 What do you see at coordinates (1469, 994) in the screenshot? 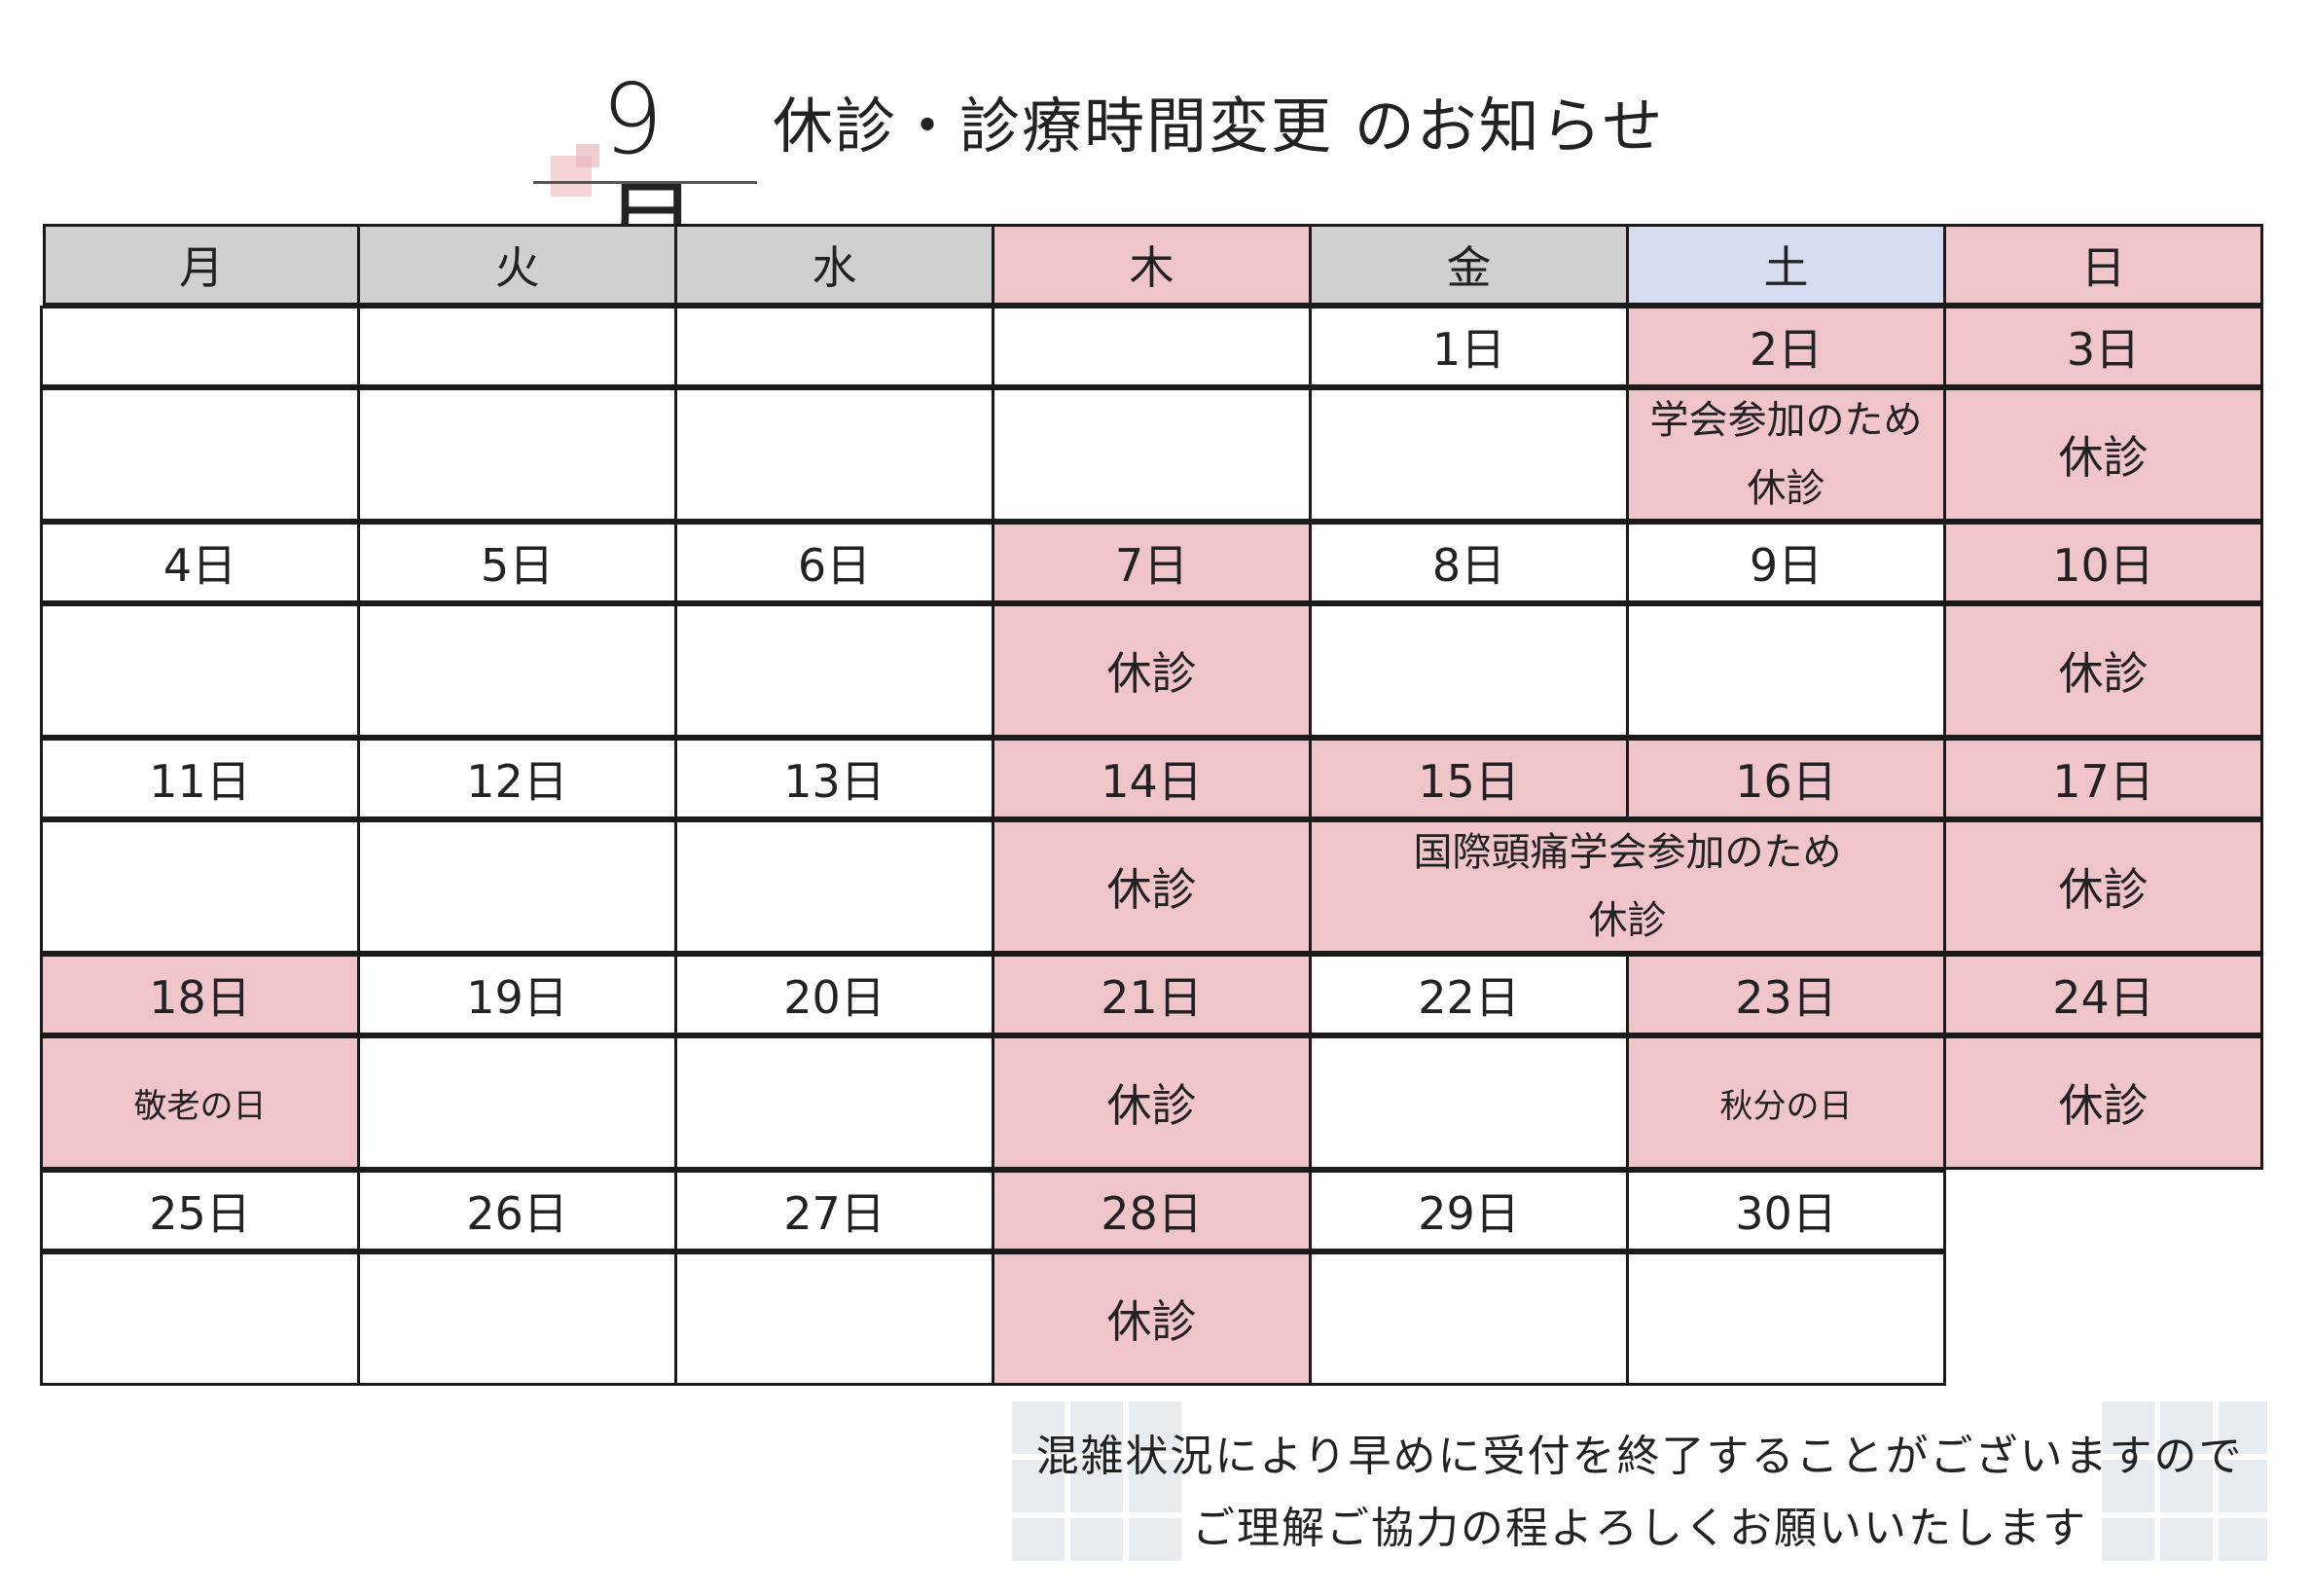
I see `date-cell: 22日` at bounding box center [1469, 994].